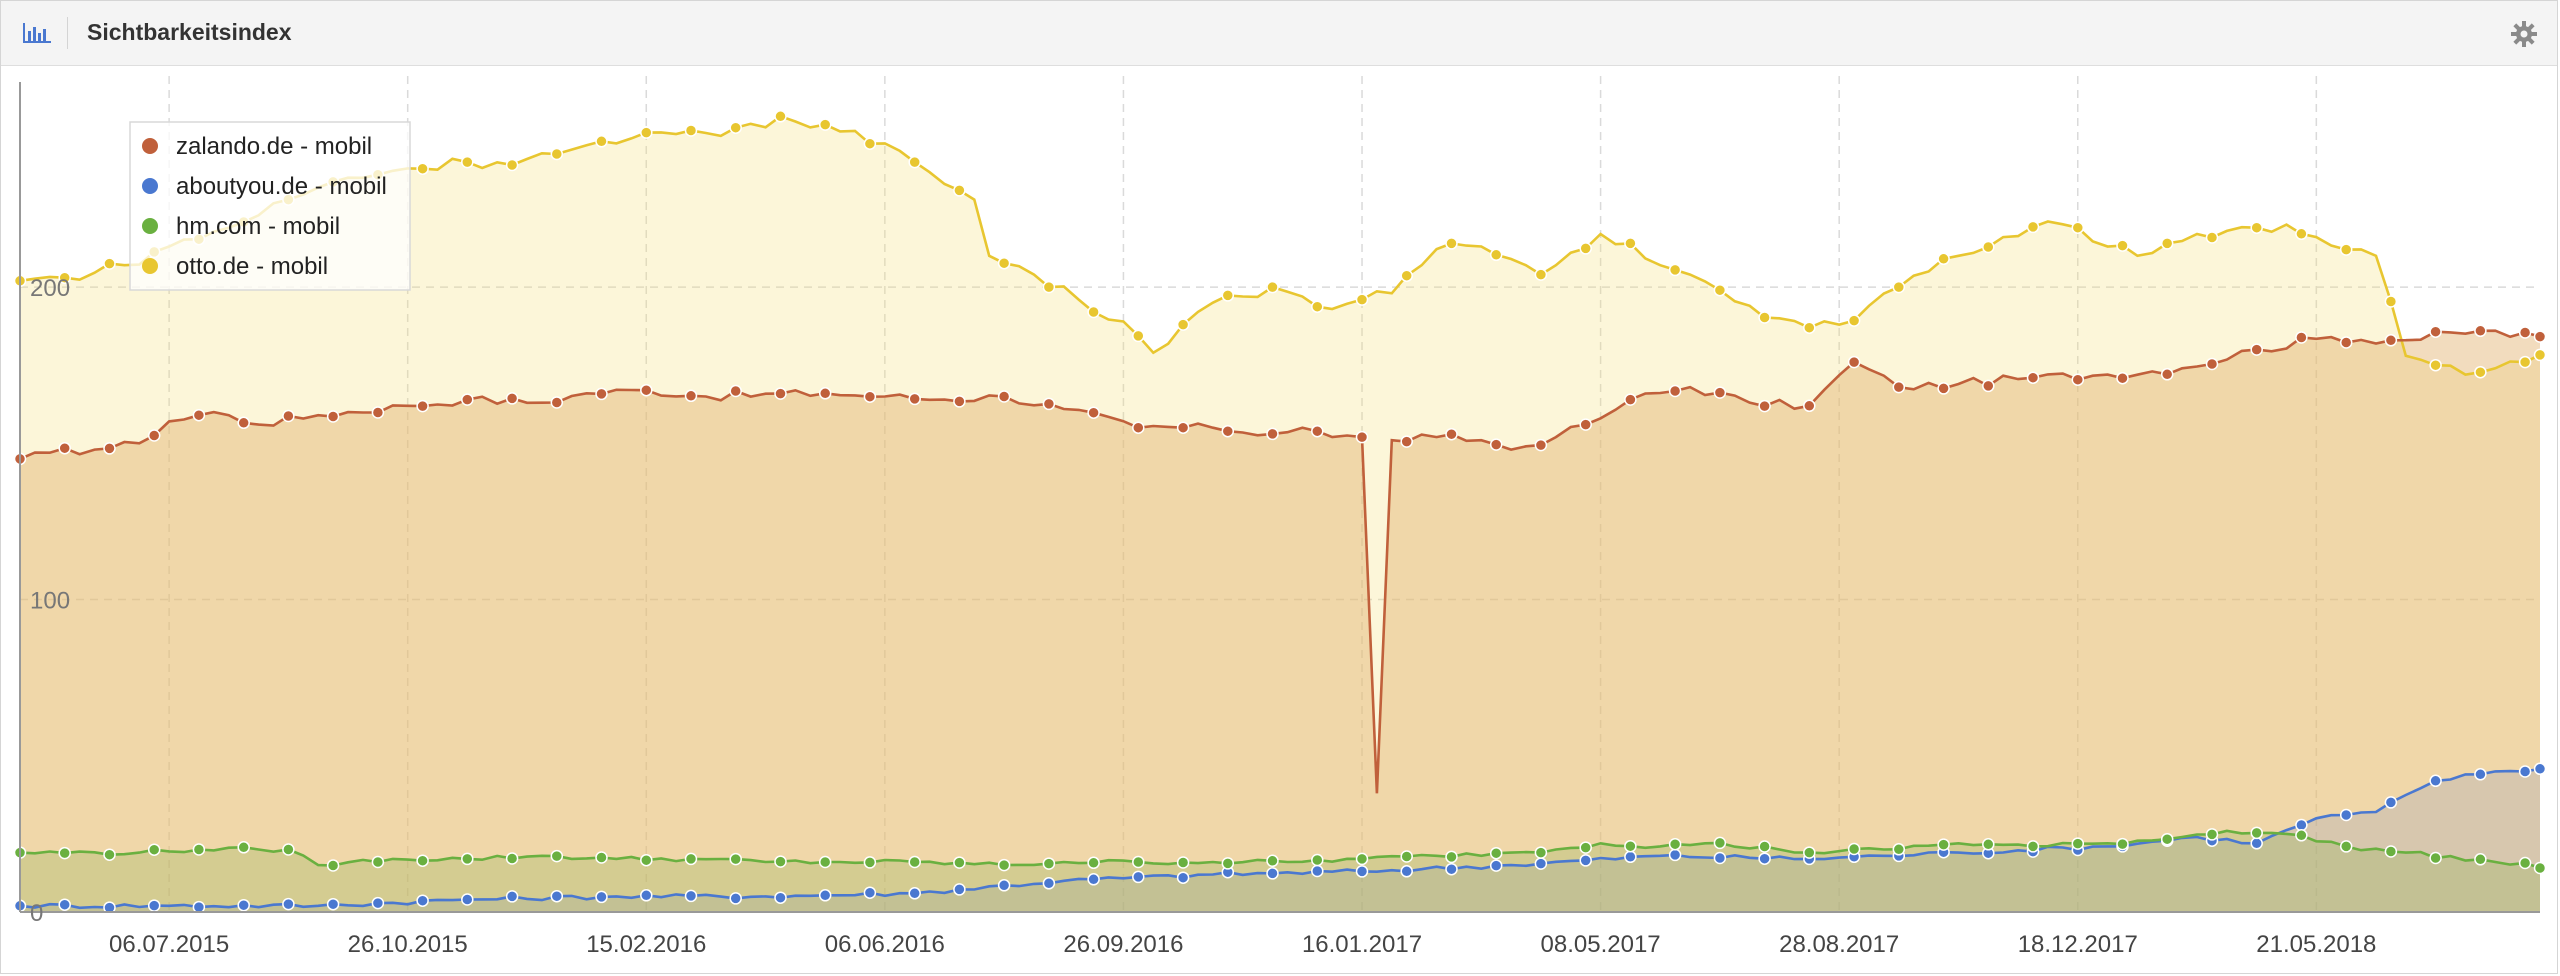  Describe the element at coordinates (241, 226) in the screenshot. I see `legend-item-hm: hm.com - mobil` at that location.